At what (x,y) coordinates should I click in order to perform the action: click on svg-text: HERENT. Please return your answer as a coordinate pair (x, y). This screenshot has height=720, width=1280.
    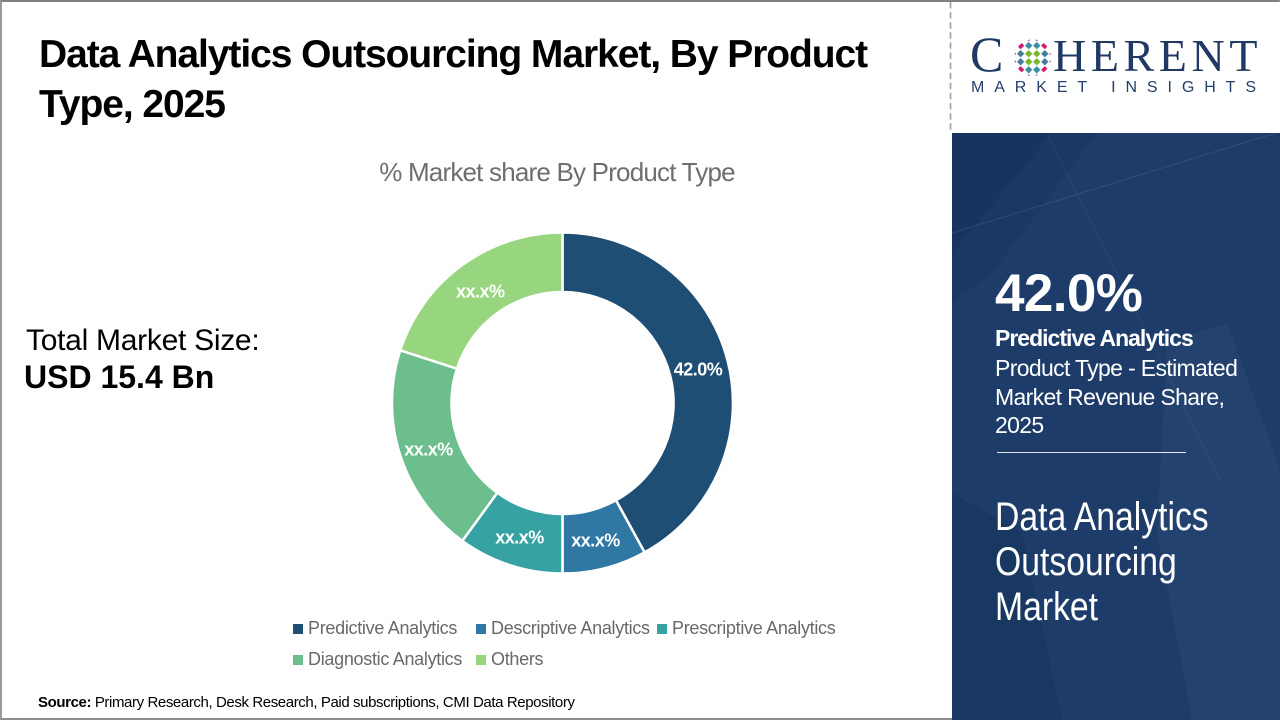
    Looking at the image, I should click on (1157, 55).